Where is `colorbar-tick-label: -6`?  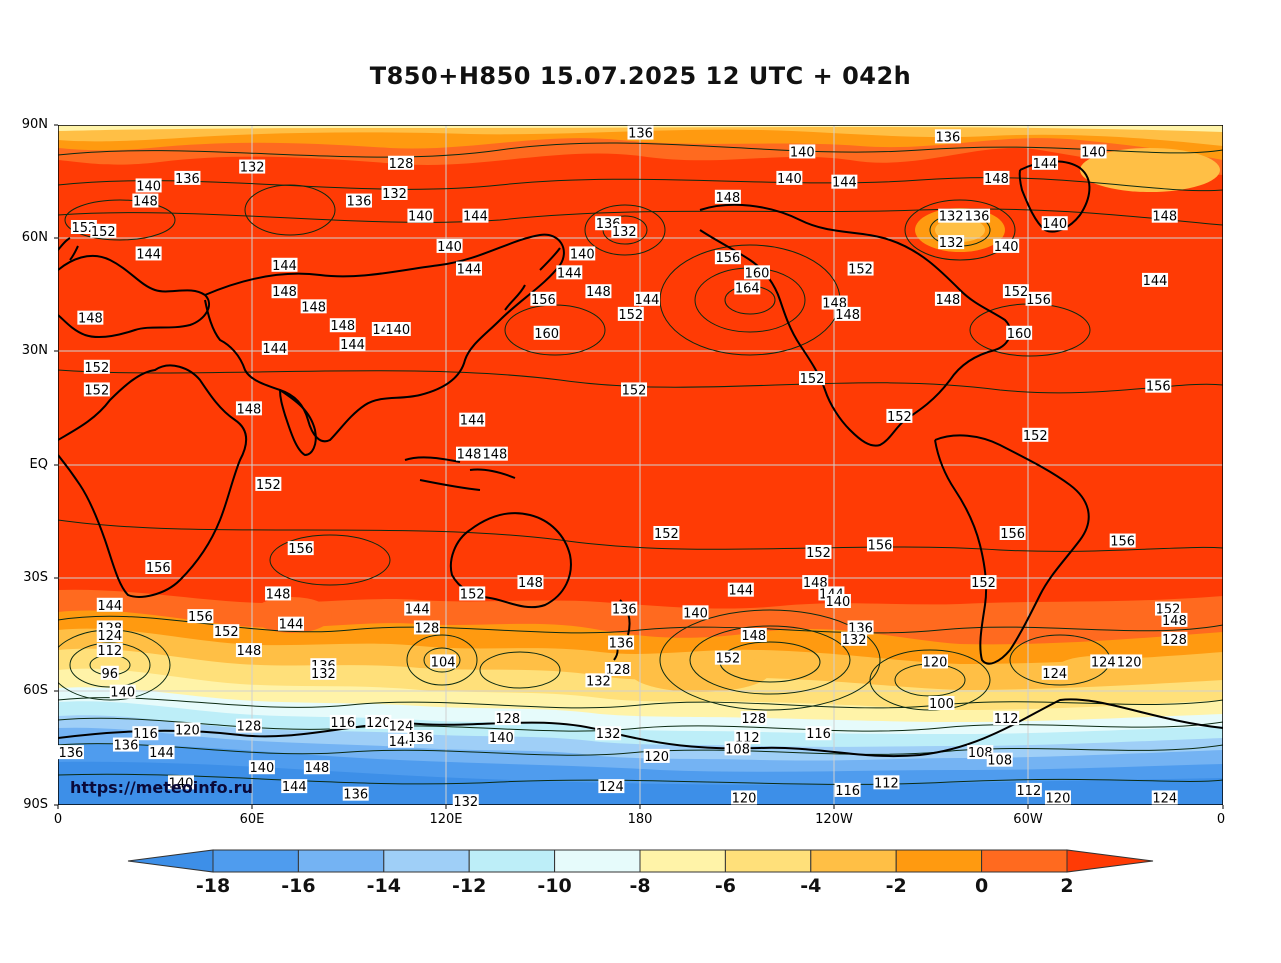
colorbar-tick-label: -6 is located at coordinates (725, 886).